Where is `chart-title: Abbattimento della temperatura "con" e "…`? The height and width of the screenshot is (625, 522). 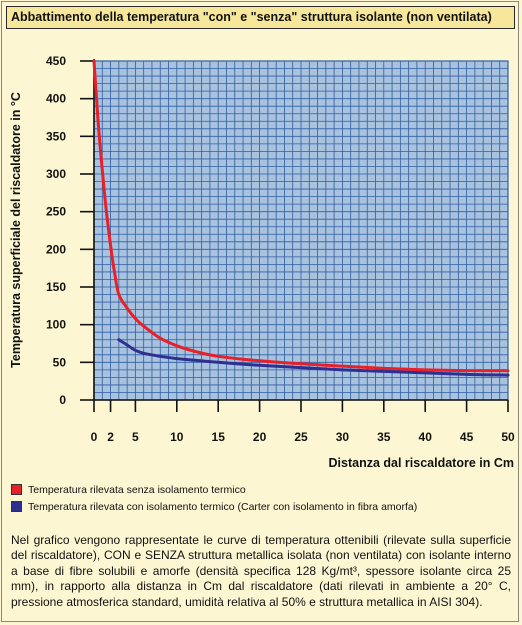 chart-title: Abbattimento della temperatura "con" e "… is located at coordinates (260, 17).